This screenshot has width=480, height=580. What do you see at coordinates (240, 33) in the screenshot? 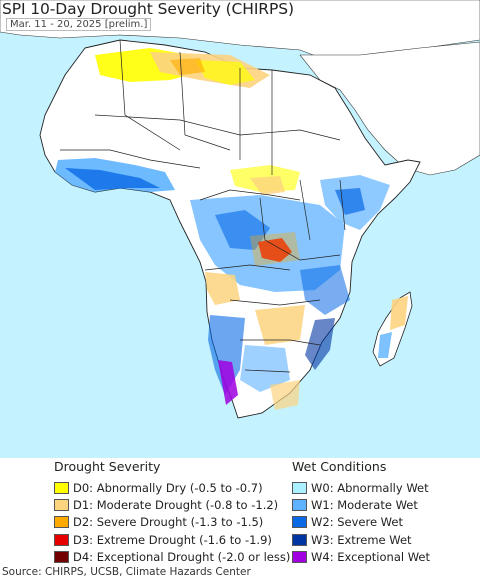
I see `europe-landmass` at bounding box center [240, 33].